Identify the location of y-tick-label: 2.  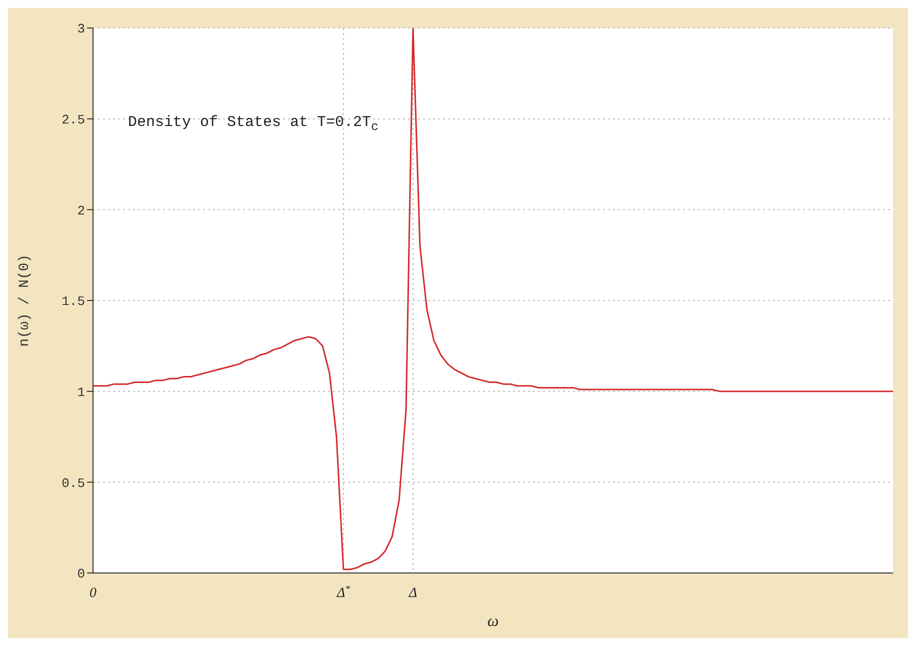
(81, 210).